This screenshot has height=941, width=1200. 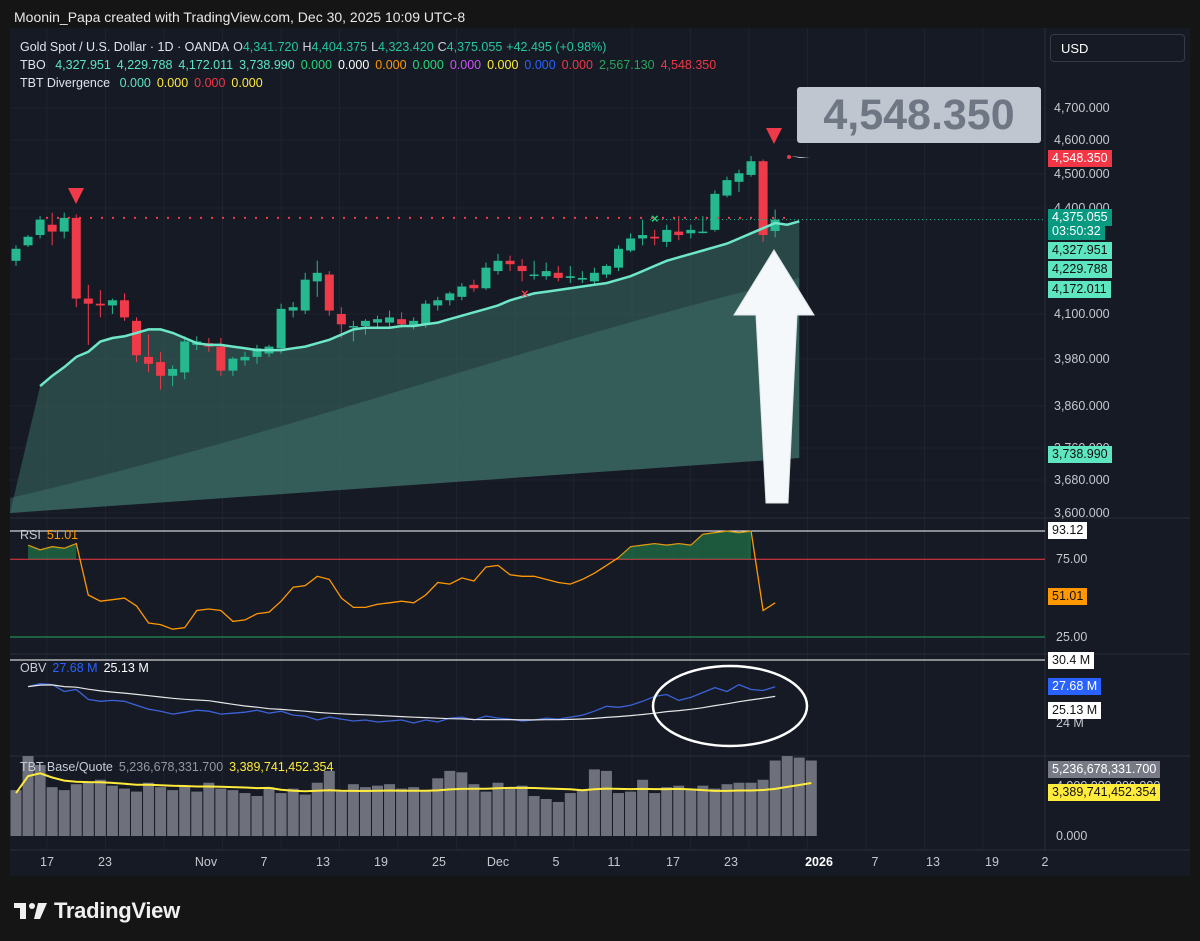 I want to click on price-axis-tag: 4,548.350, so click(x=1080, y=158).